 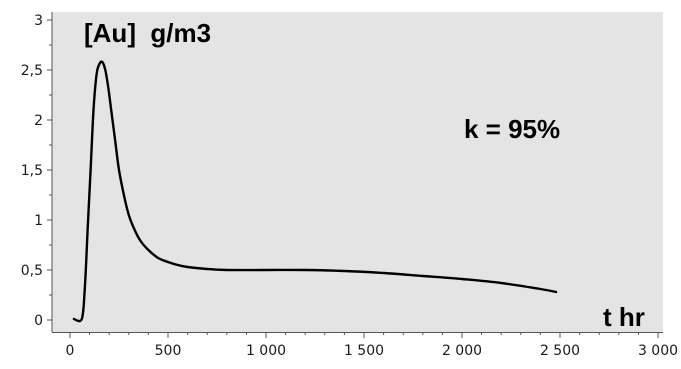 I want to click on x-tick-label: 0, so click(x=70, y=351).